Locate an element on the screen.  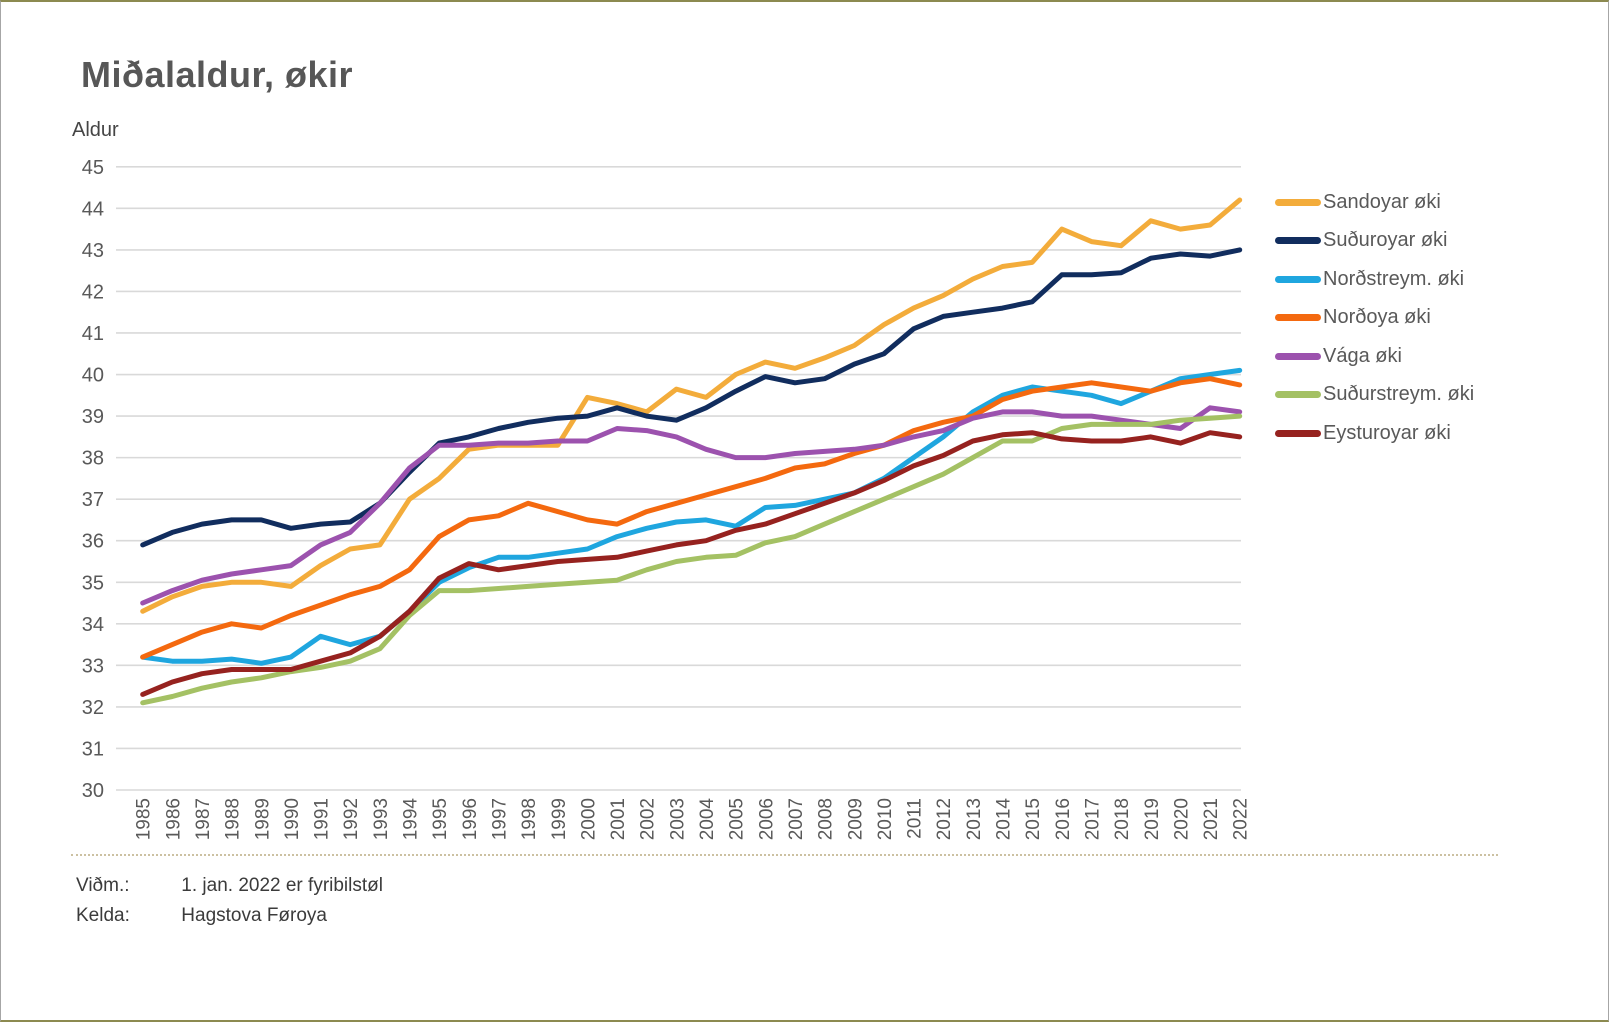
x-tick-label-2000: 2000 is located at coordinates (588, 819).